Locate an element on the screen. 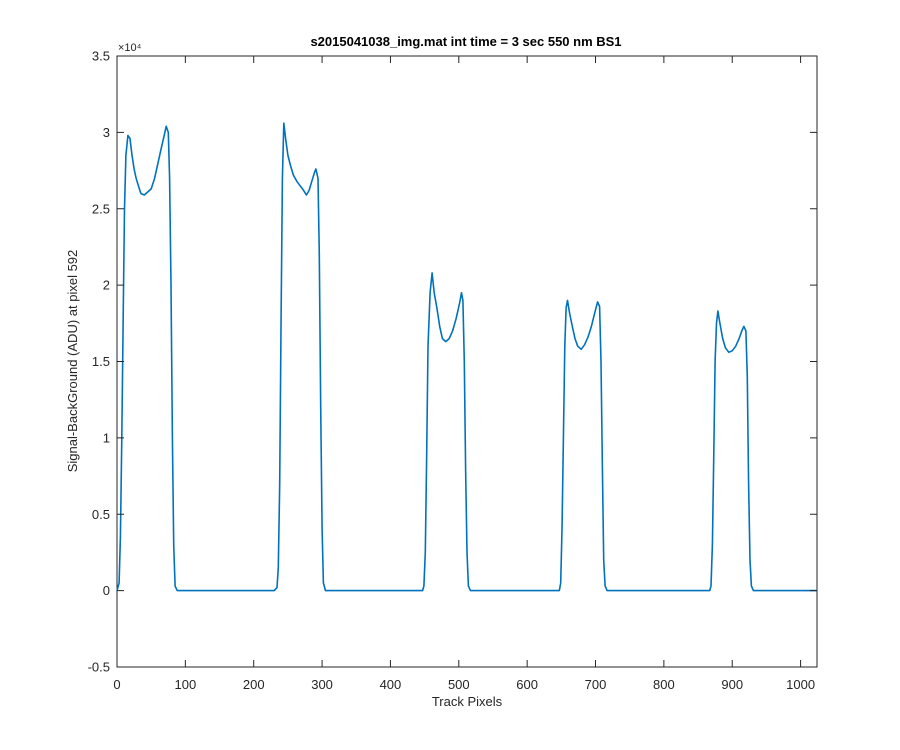 The image size is (900, 750). x-tick-label: 700 is located at coordinates (596, 684).